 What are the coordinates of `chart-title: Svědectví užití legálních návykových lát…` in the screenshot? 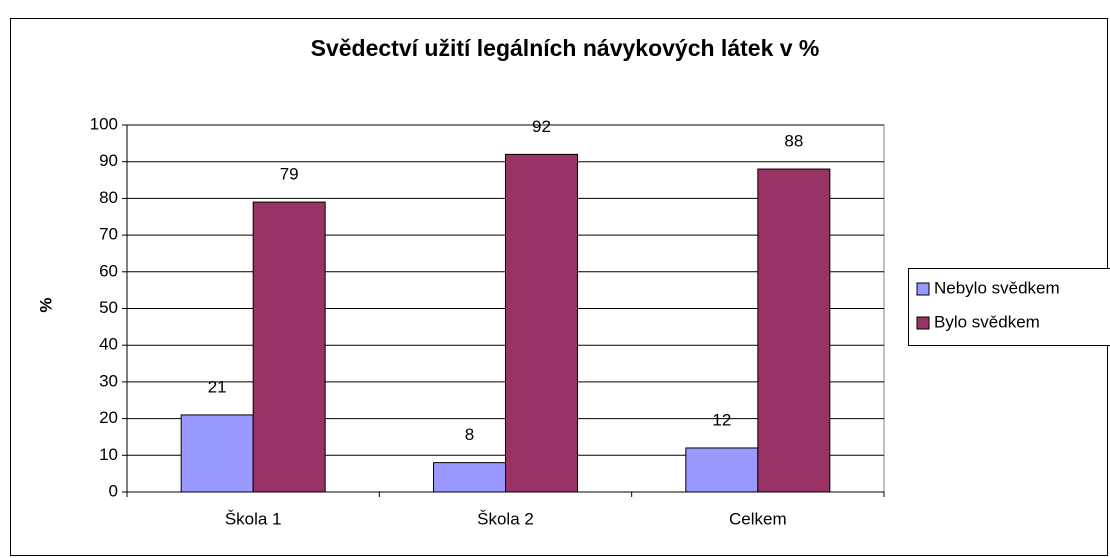 It's located at (565, 48).